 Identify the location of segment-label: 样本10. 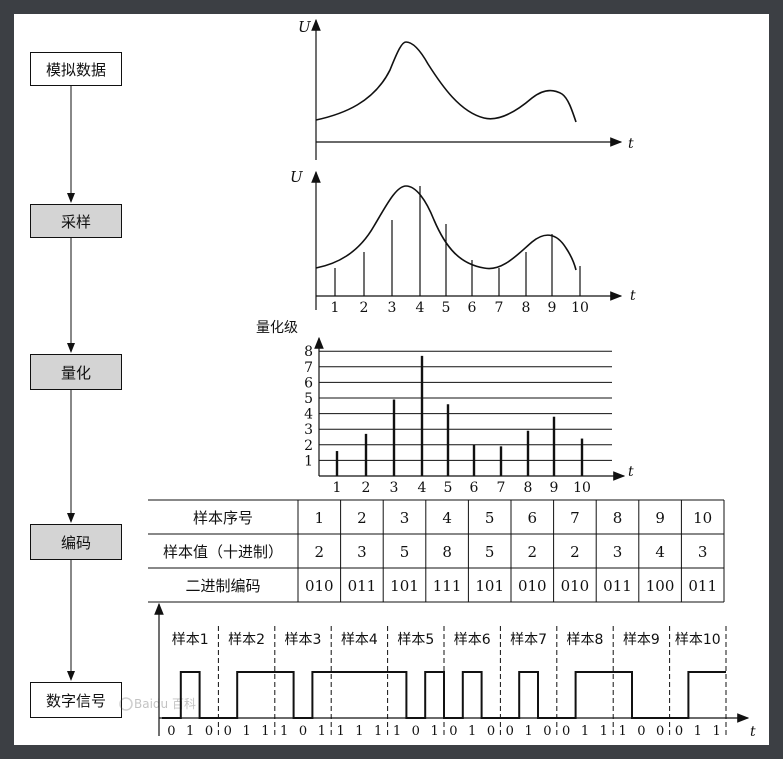
(698, 640).